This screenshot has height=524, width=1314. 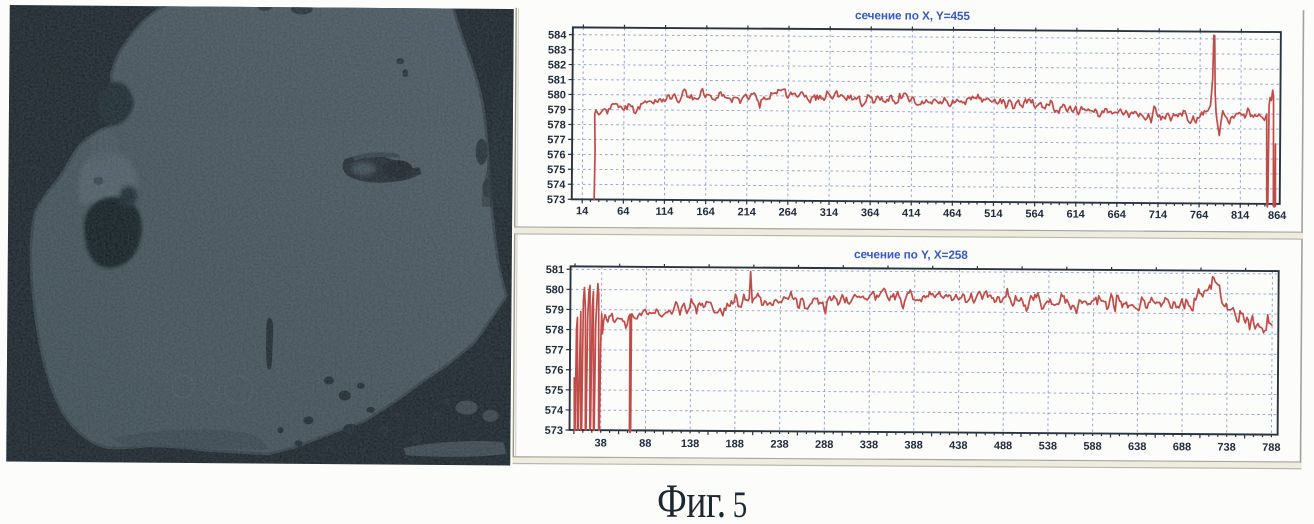 I want to click on svg-text: 538, so click(x=1048, y=446).